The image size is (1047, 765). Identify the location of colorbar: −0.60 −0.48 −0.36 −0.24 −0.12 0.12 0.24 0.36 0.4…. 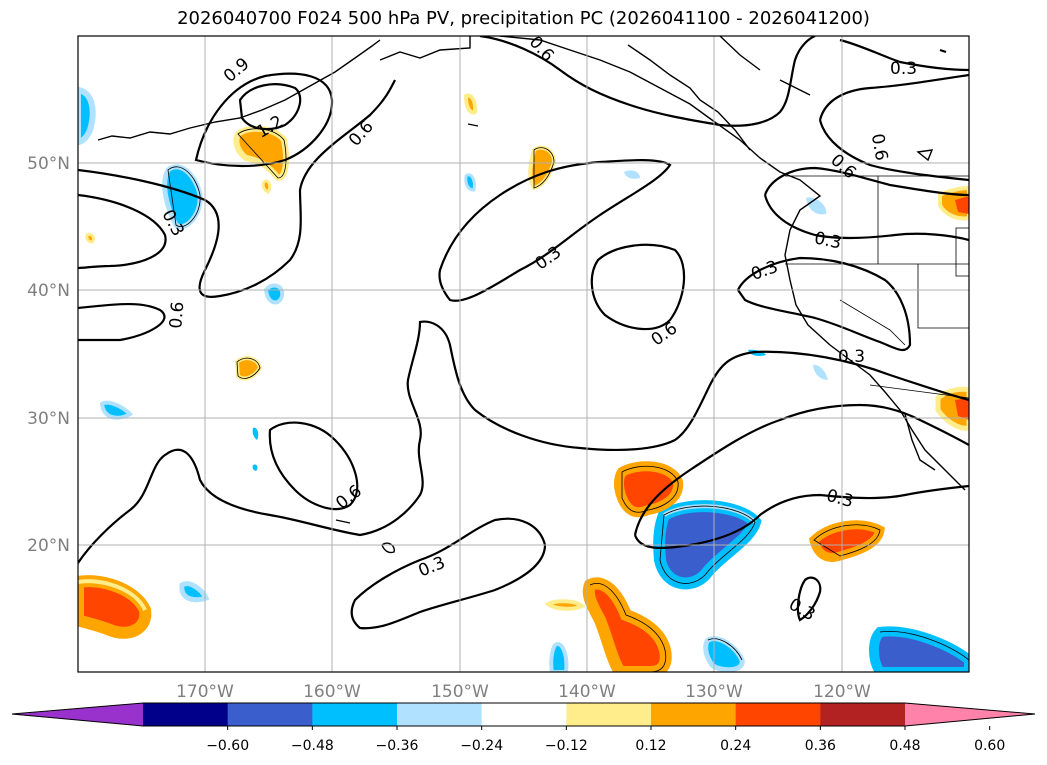
(523, 728).